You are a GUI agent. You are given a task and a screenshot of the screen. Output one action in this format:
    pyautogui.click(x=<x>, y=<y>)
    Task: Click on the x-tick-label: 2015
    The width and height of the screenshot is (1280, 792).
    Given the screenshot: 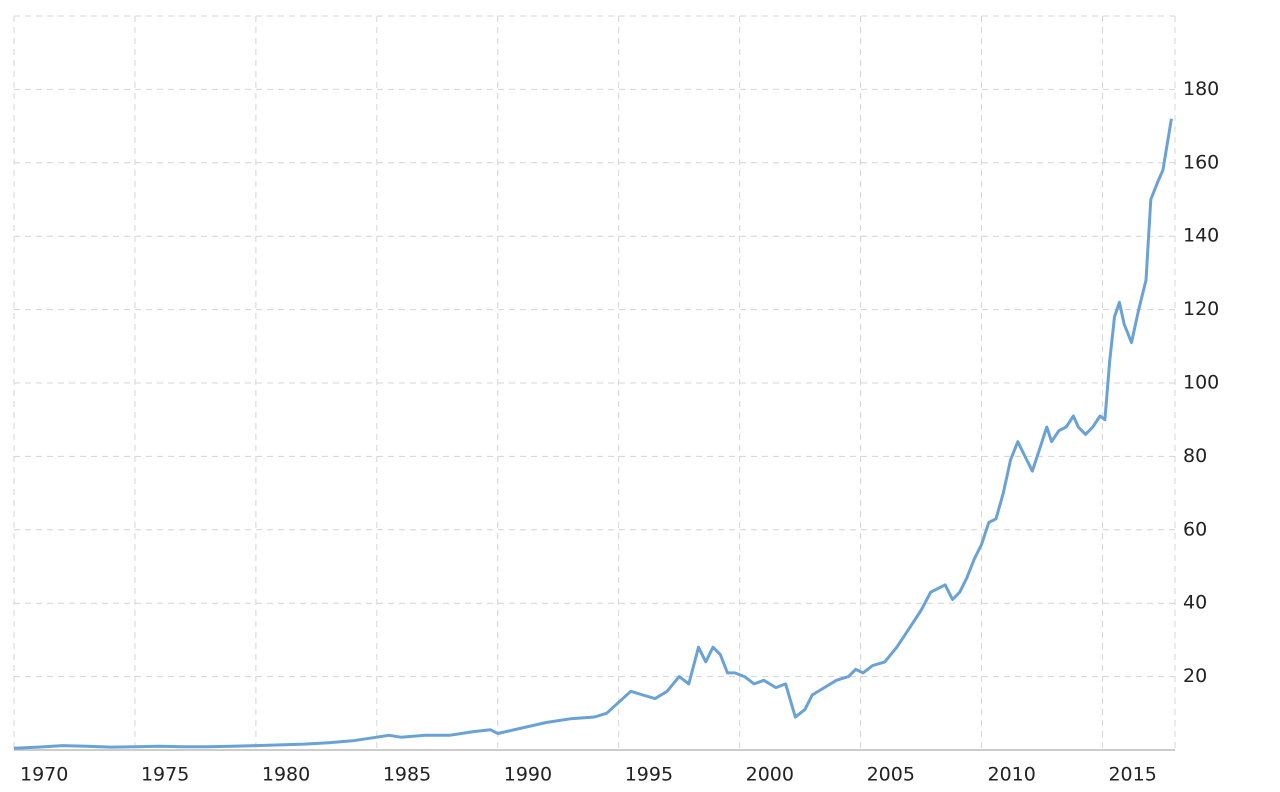 What is the action you would take?
    pyautogui.click(x=1132, y=775)
    